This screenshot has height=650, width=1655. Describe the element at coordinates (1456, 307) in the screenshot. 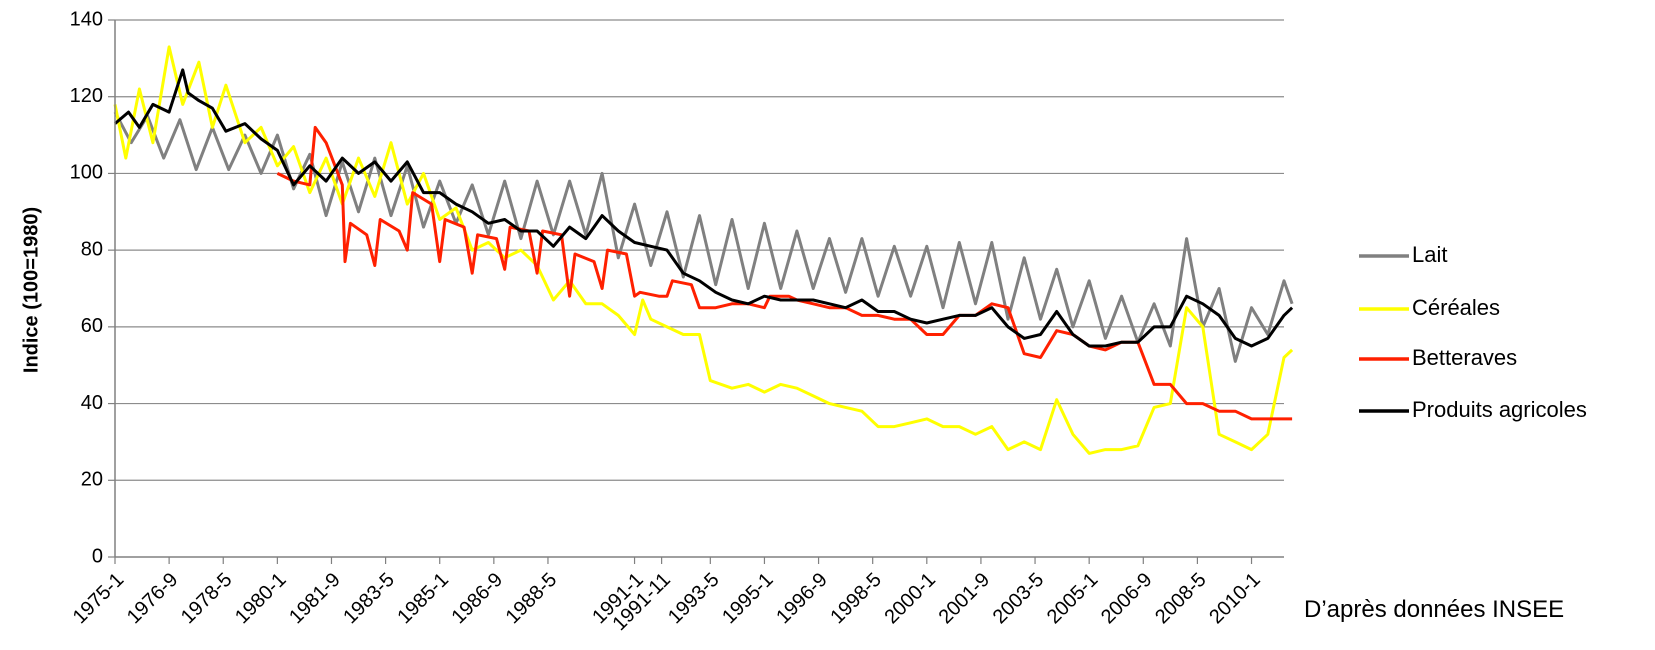

I see `legend-label-1: Céréales` at that location.